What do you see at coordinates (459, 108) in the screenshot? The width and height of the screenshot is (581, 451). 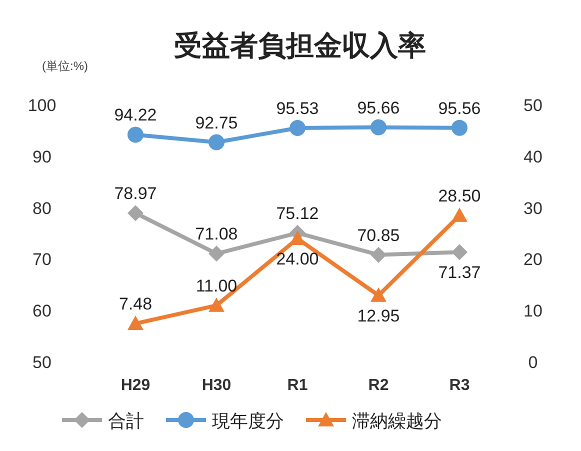 I see `data-label: 95.56` at bounding box center [459, 108].